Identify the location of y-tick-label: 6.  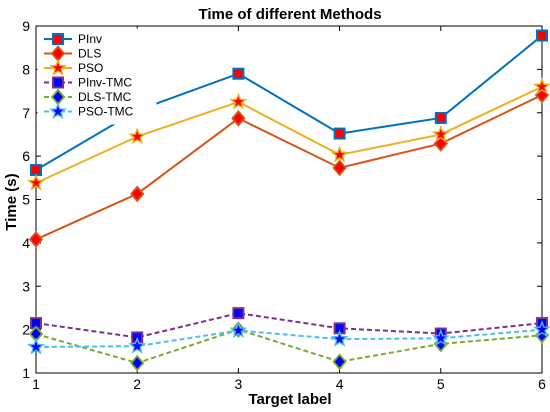
(26, 156).